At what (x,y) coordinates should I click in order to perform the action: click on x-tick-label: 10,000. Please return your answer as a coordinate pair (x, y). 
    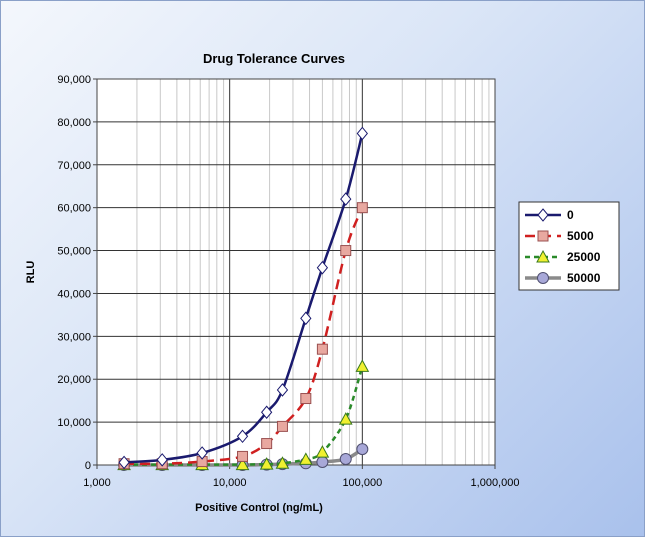
    Looking at the image, I should click on (230, 483).